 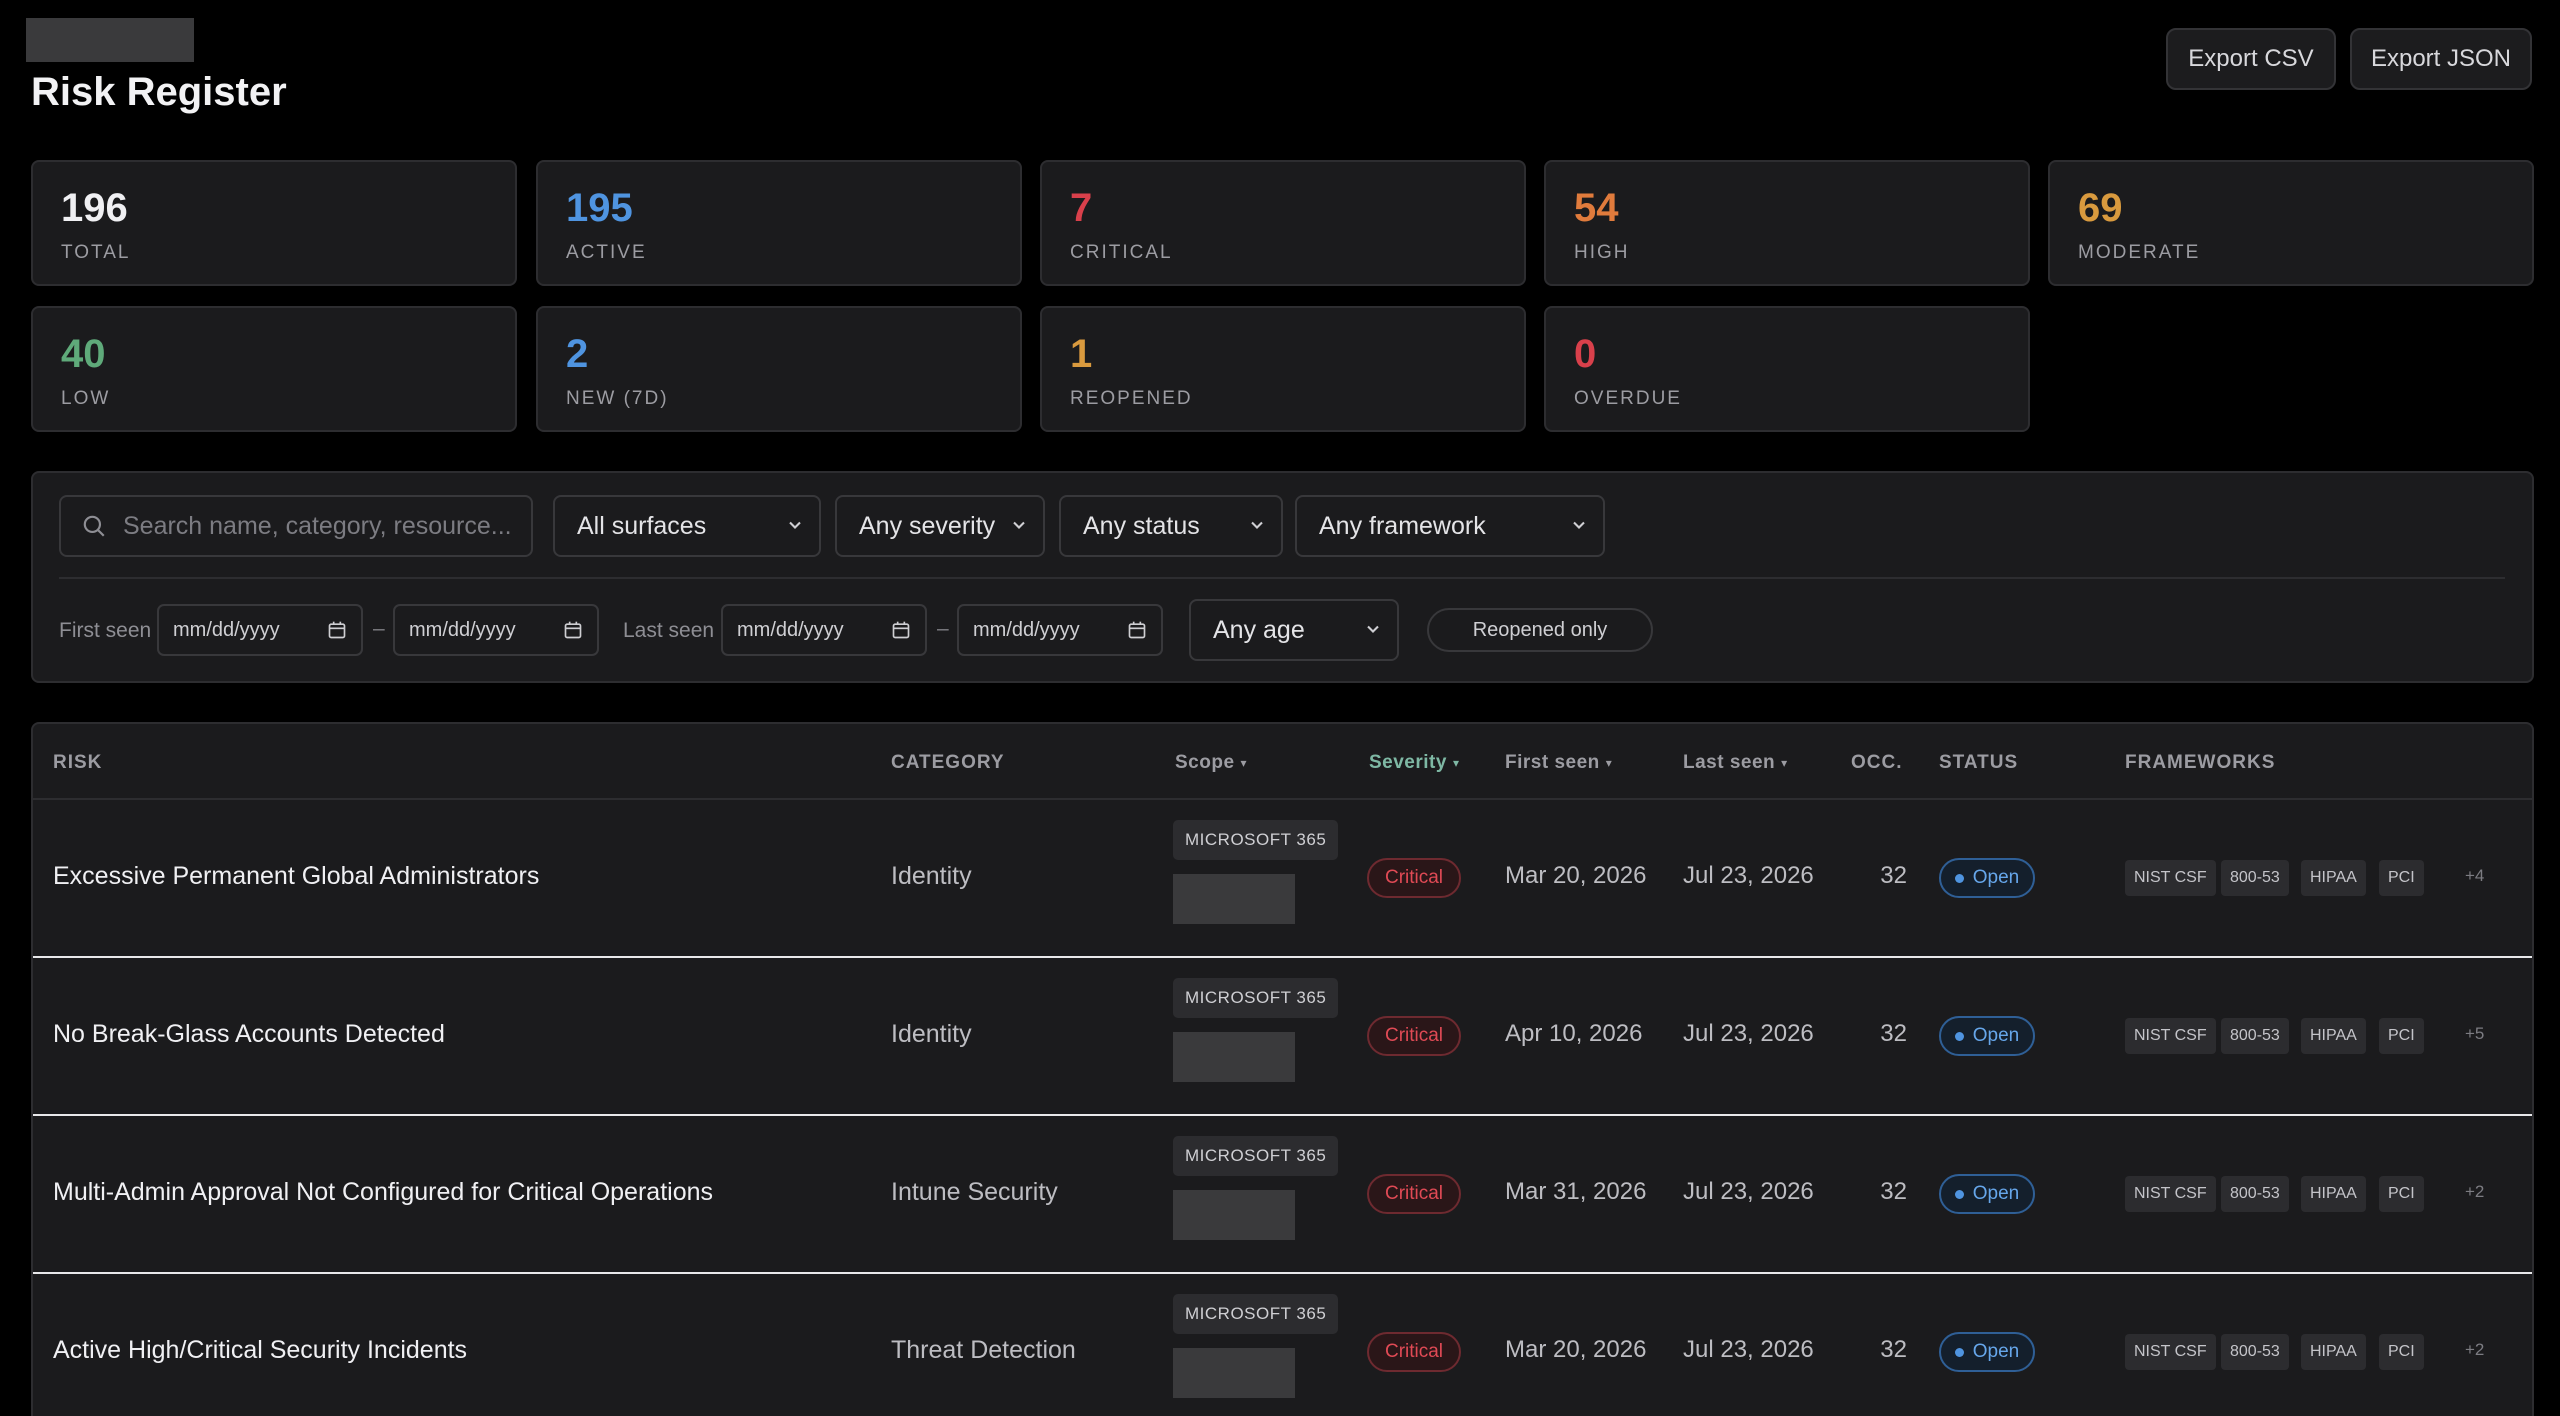 What do you see at coordinates (1171, 526) in the screenshot?
I see `status-select: Any status` at bounding box center [1171, 526].